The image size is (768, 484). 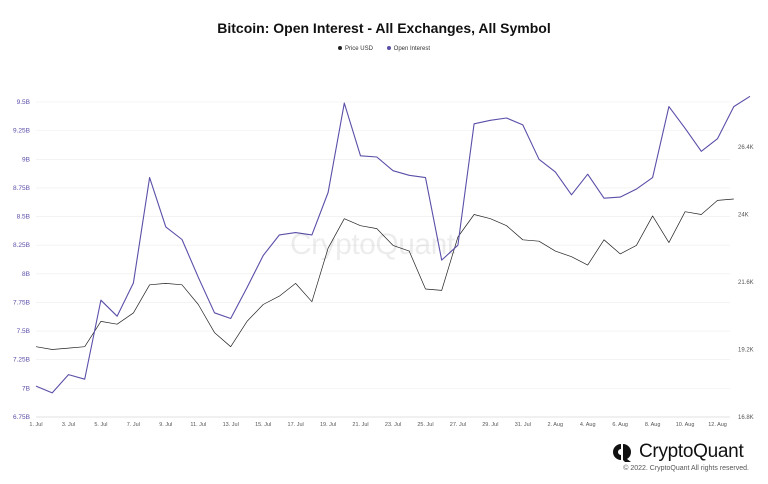 What do you see at coordinates (490, 425) in the screenshot?
I see `x-tick-label: 29. Jul` at bounding box center [490, 425].